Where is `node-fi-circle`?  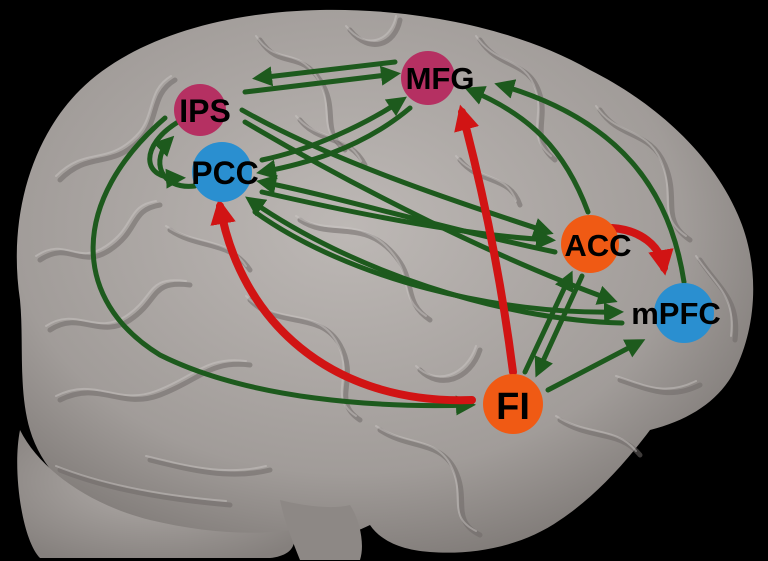
node-fi-circle is located at coordinates (513, 404).